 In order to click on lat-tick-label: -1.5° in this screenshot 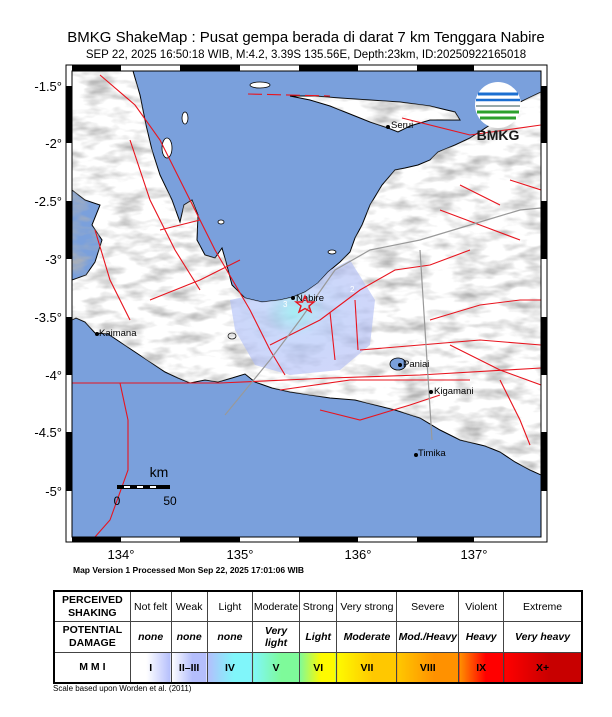, I will do `click(48, 86)`.